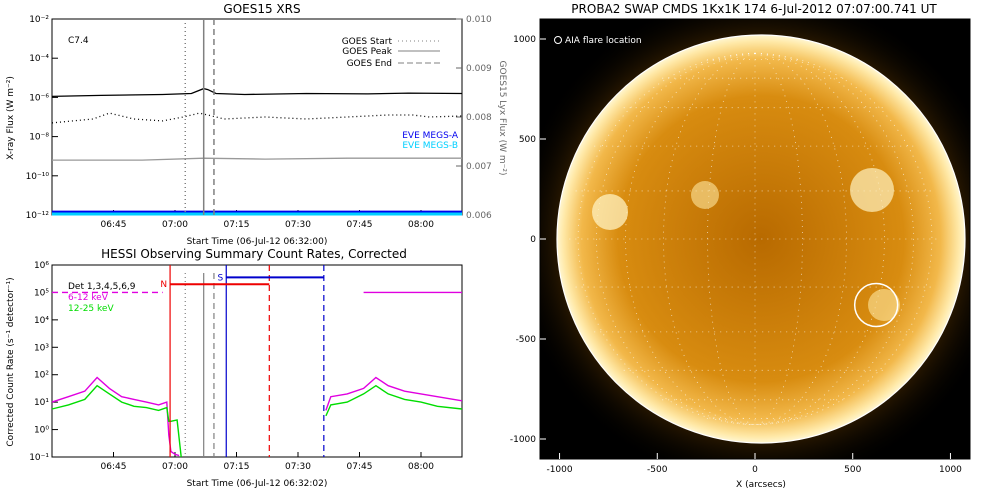 The width and height of the screenshot is (1000, 500). Describe the element at coordinates (257, 242) in the screenshot. I see `goes-x-label: Start Time (06-Jul-12 06:32:00)` at that location.